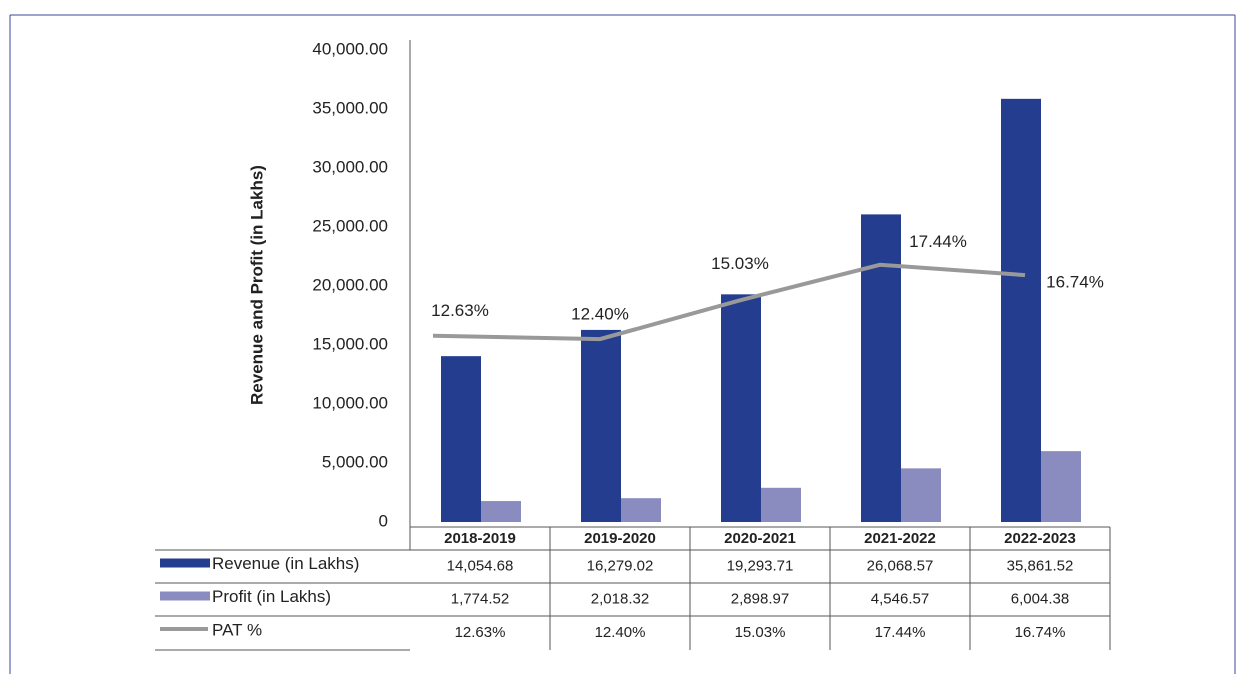  I want to click on table-cell: 26,068.57, so click(900, 565).